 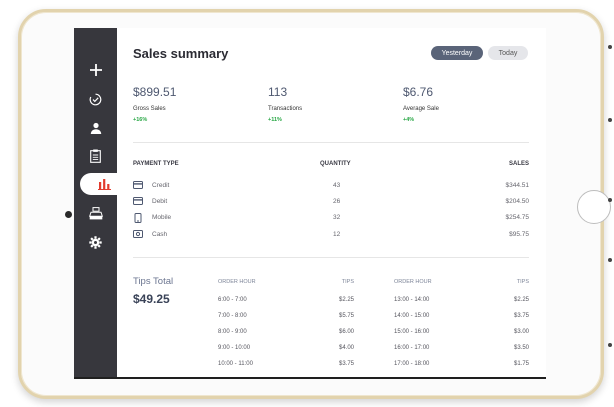 I want to click on tips-amount: $4.00, so click(x=346, y=348).